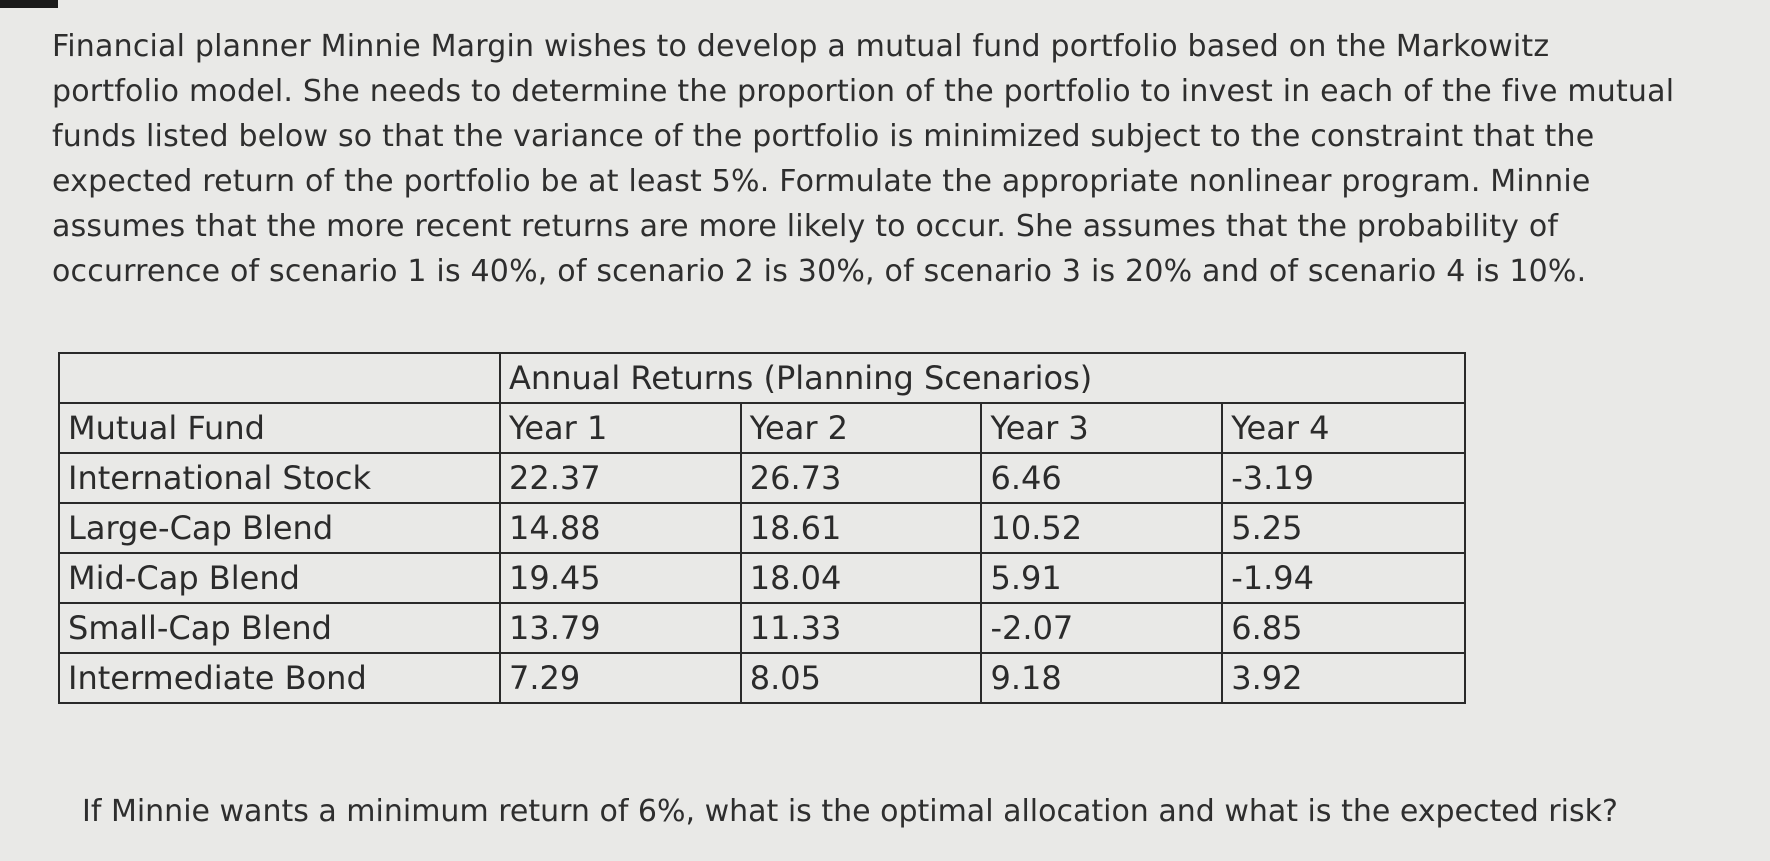 The width and height of the screenshot is (1770, 861). I want to click on table-group-header-row: Annual Returns (Planning Scenarios), so click(761, 378).